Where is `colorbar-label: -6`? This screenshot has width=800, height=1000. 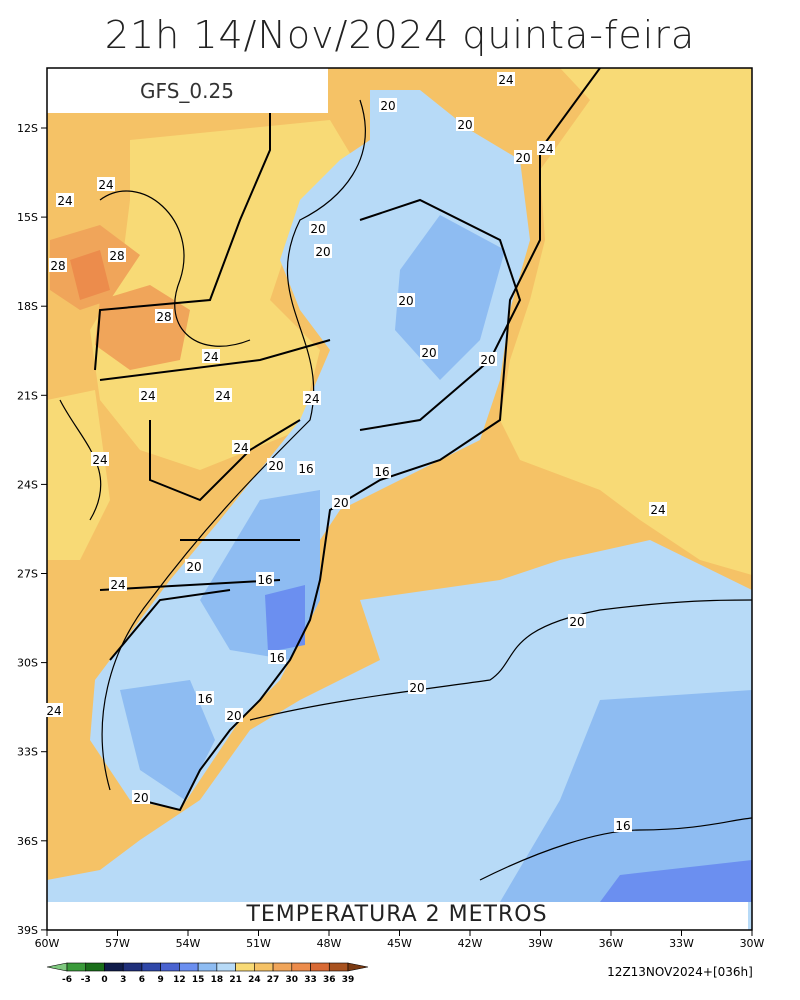
colorbar-label: -6 is located at coordinates (67, 980).